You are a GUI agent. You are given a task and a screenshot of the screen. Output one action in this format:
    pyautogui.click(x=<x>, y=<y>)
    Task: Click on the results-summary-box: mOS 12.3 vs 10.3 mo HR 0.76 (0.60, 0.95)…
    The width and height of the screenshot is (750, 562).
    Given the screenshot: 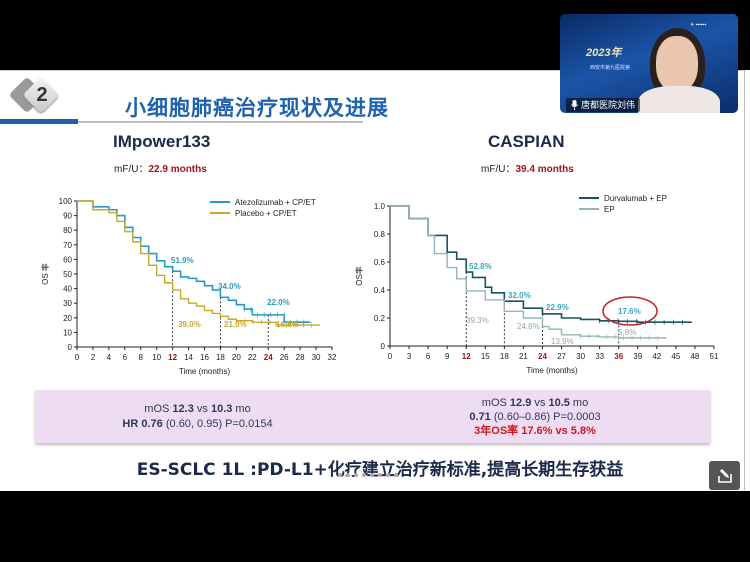 What is the action you would take?
    pyautogui.click(x=372, y=416)
    